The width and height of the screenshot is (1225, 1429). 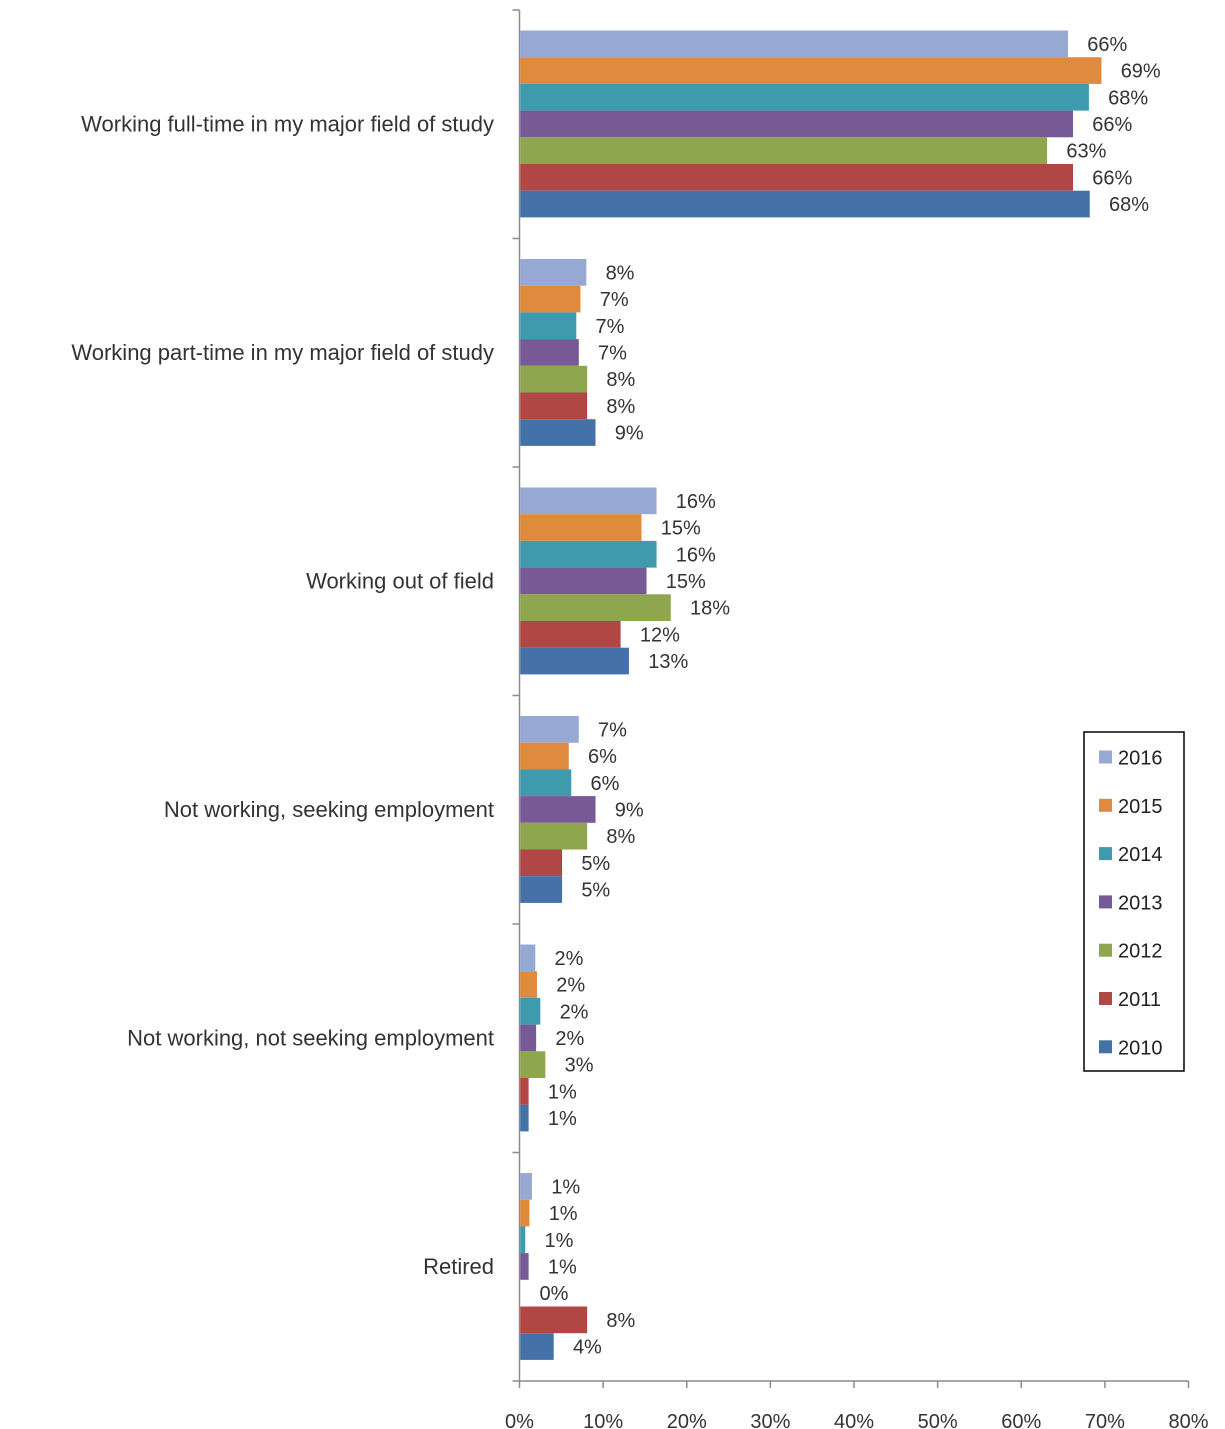 What do you see at coordinates (857, 1420) in the screenshot?
I see `x-tick-labels: 0% 10% 20% 30% 40% 50% 60% 70% 80%` at bounding box center [857, 1420].